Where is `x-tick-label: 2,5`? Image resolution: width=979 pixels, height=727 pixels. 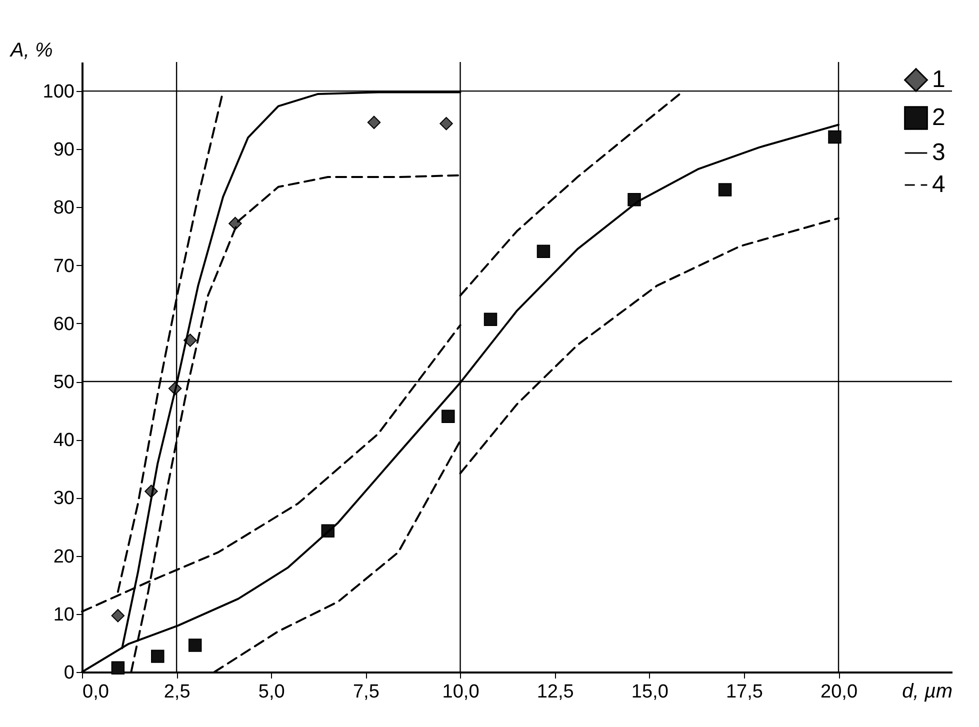 x-tick-label: 2,5 is located at coordinates (177, 692).